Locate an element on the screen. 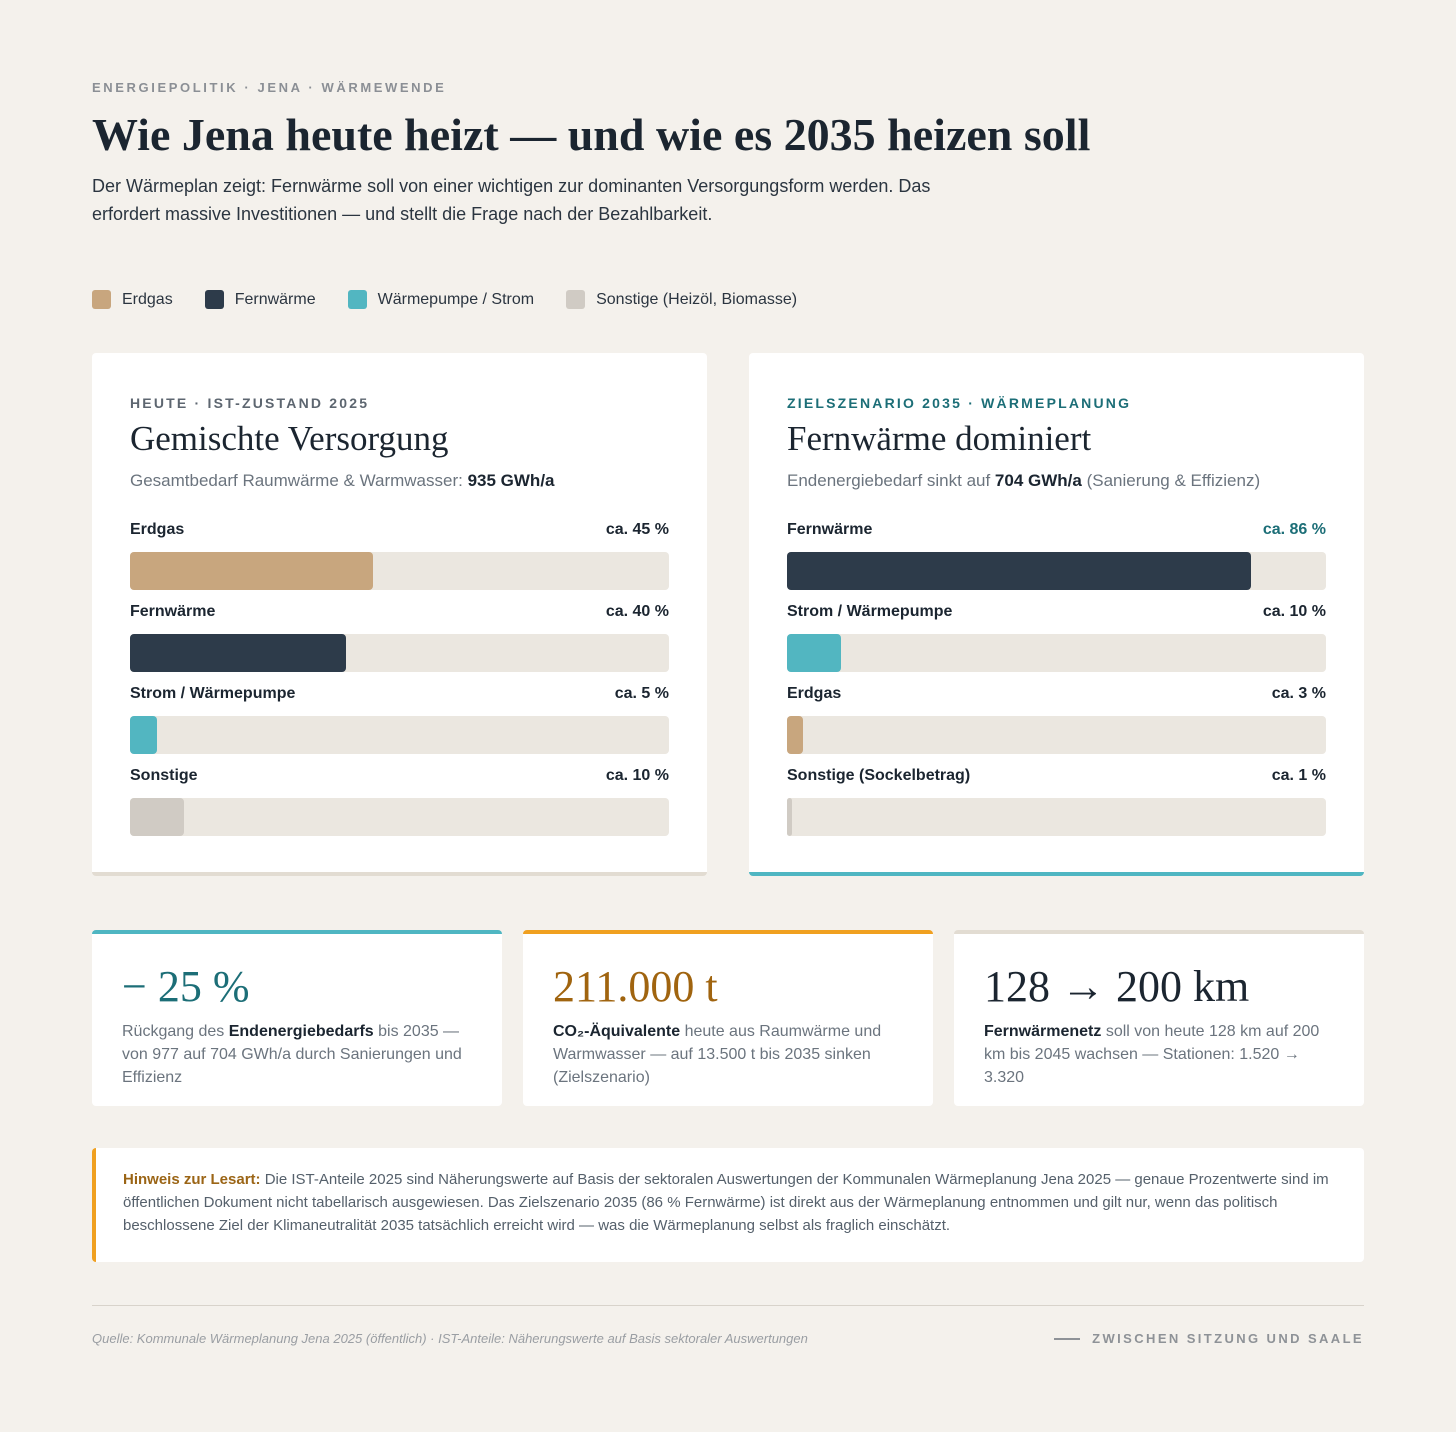 The height and width of the screenshot is (1432, 1456). bar-head: Sonstige (Sockelbetrag) ca. 1 % is located at coordinates (1056, 780).